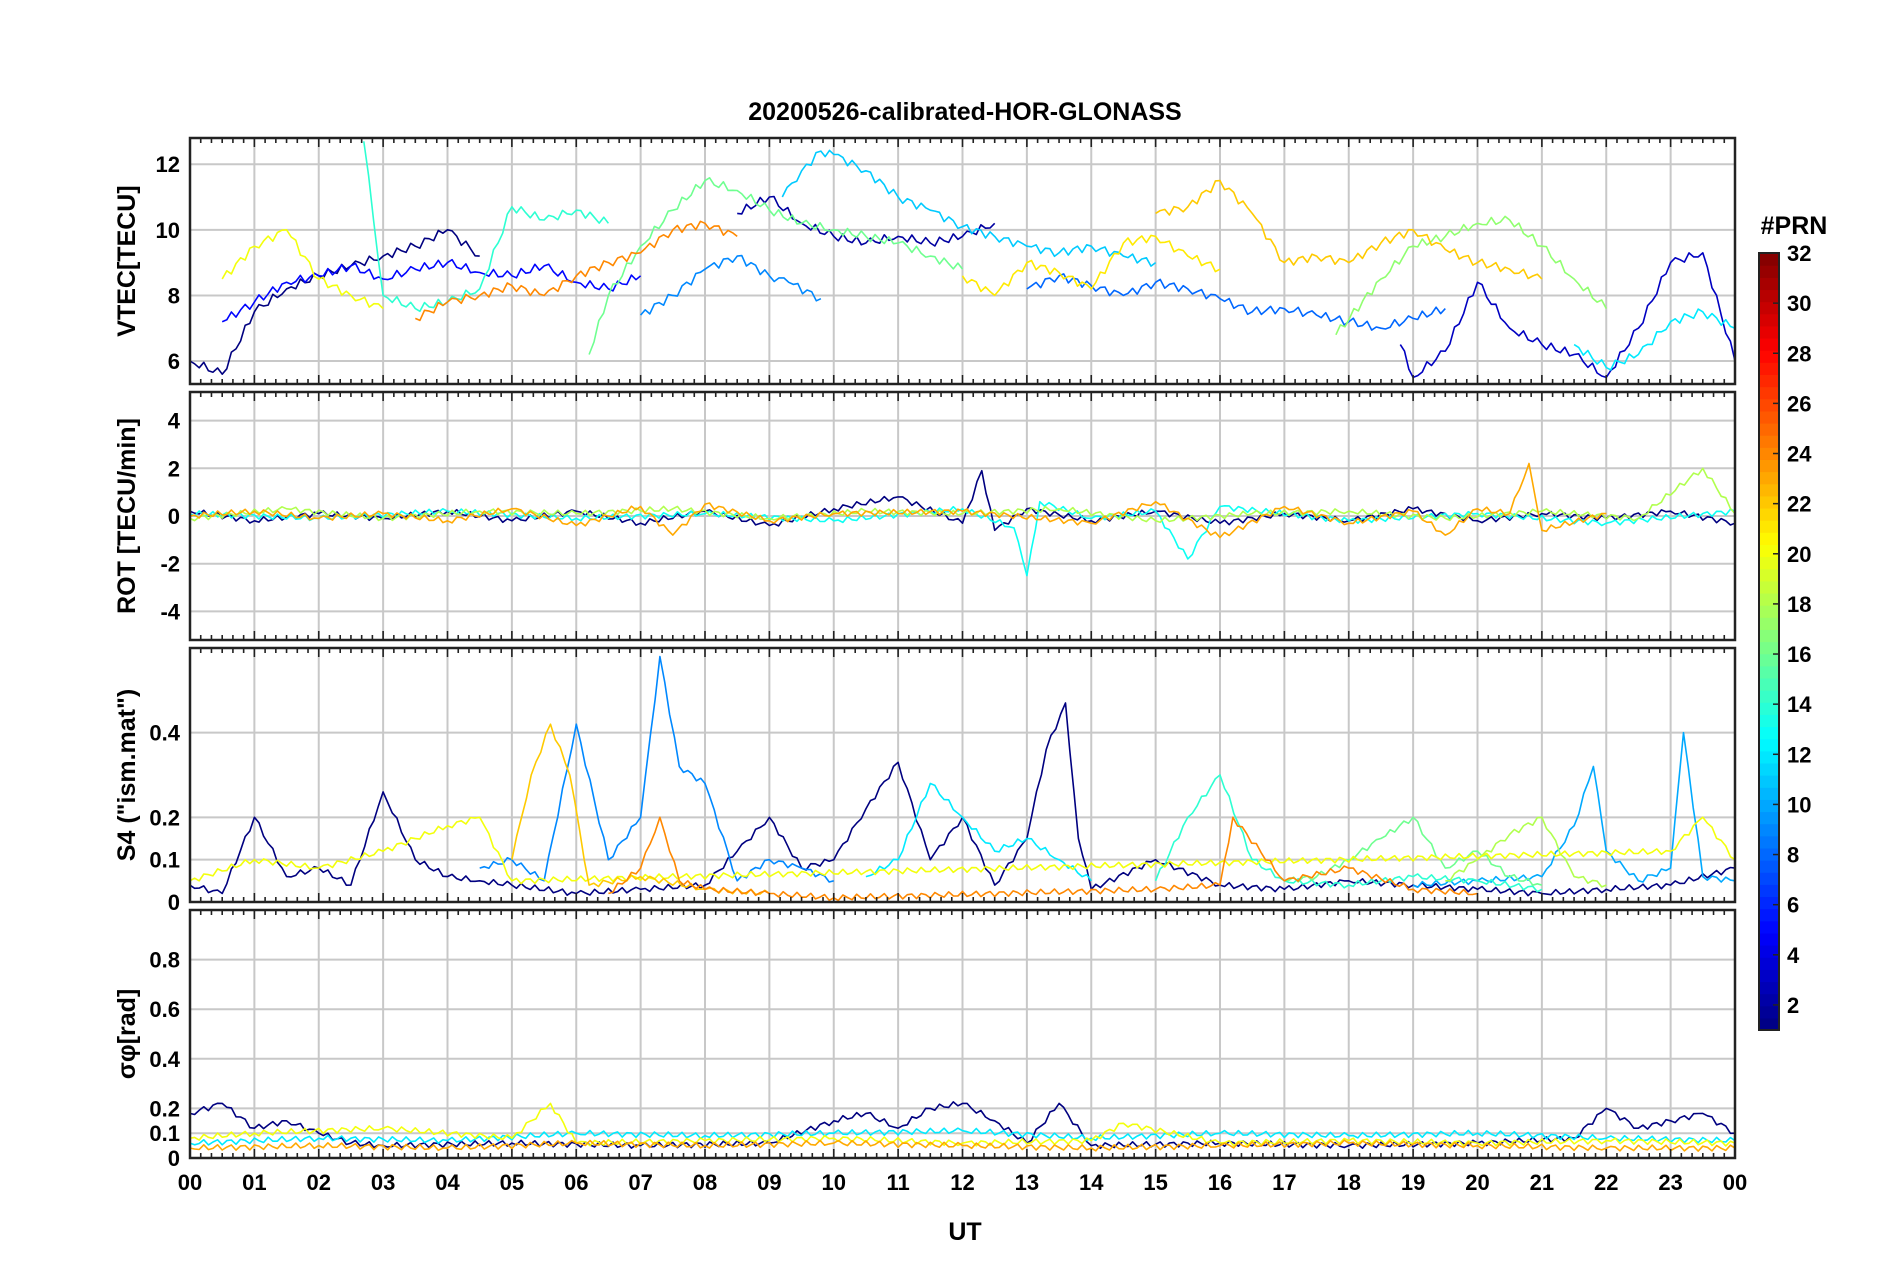 Image resolution: width=1902 pixels, height=1272 pixels. Describe the element at coordinates (512, 1182) in the screenshot. I see `x-tick-label: 05` at that location.